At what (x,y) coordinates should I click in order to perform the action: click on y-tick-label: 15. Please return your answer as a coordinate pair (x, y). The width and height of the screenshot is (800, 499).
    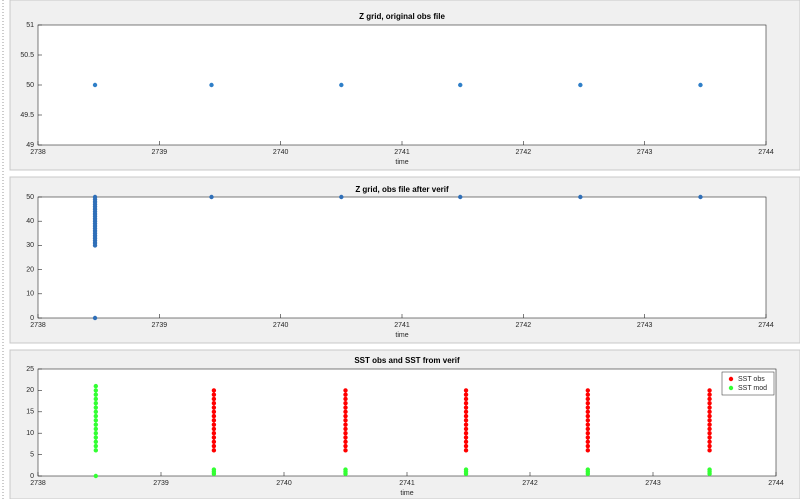
    Looking at the image, I should click on (30, 412).